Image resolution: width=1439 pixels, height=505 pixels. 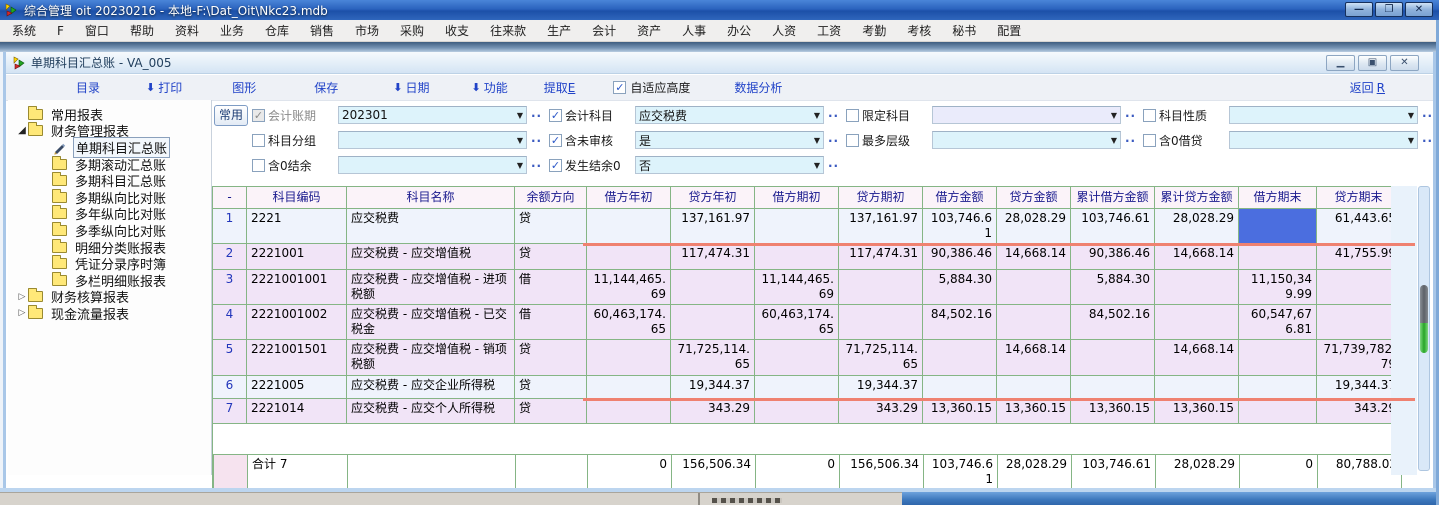 What do you see at coordinates (431, 257) in the screenshot?
I see `cell-科目名称: 应交税费 - 应交增值税` at bounding box center [431, 257].